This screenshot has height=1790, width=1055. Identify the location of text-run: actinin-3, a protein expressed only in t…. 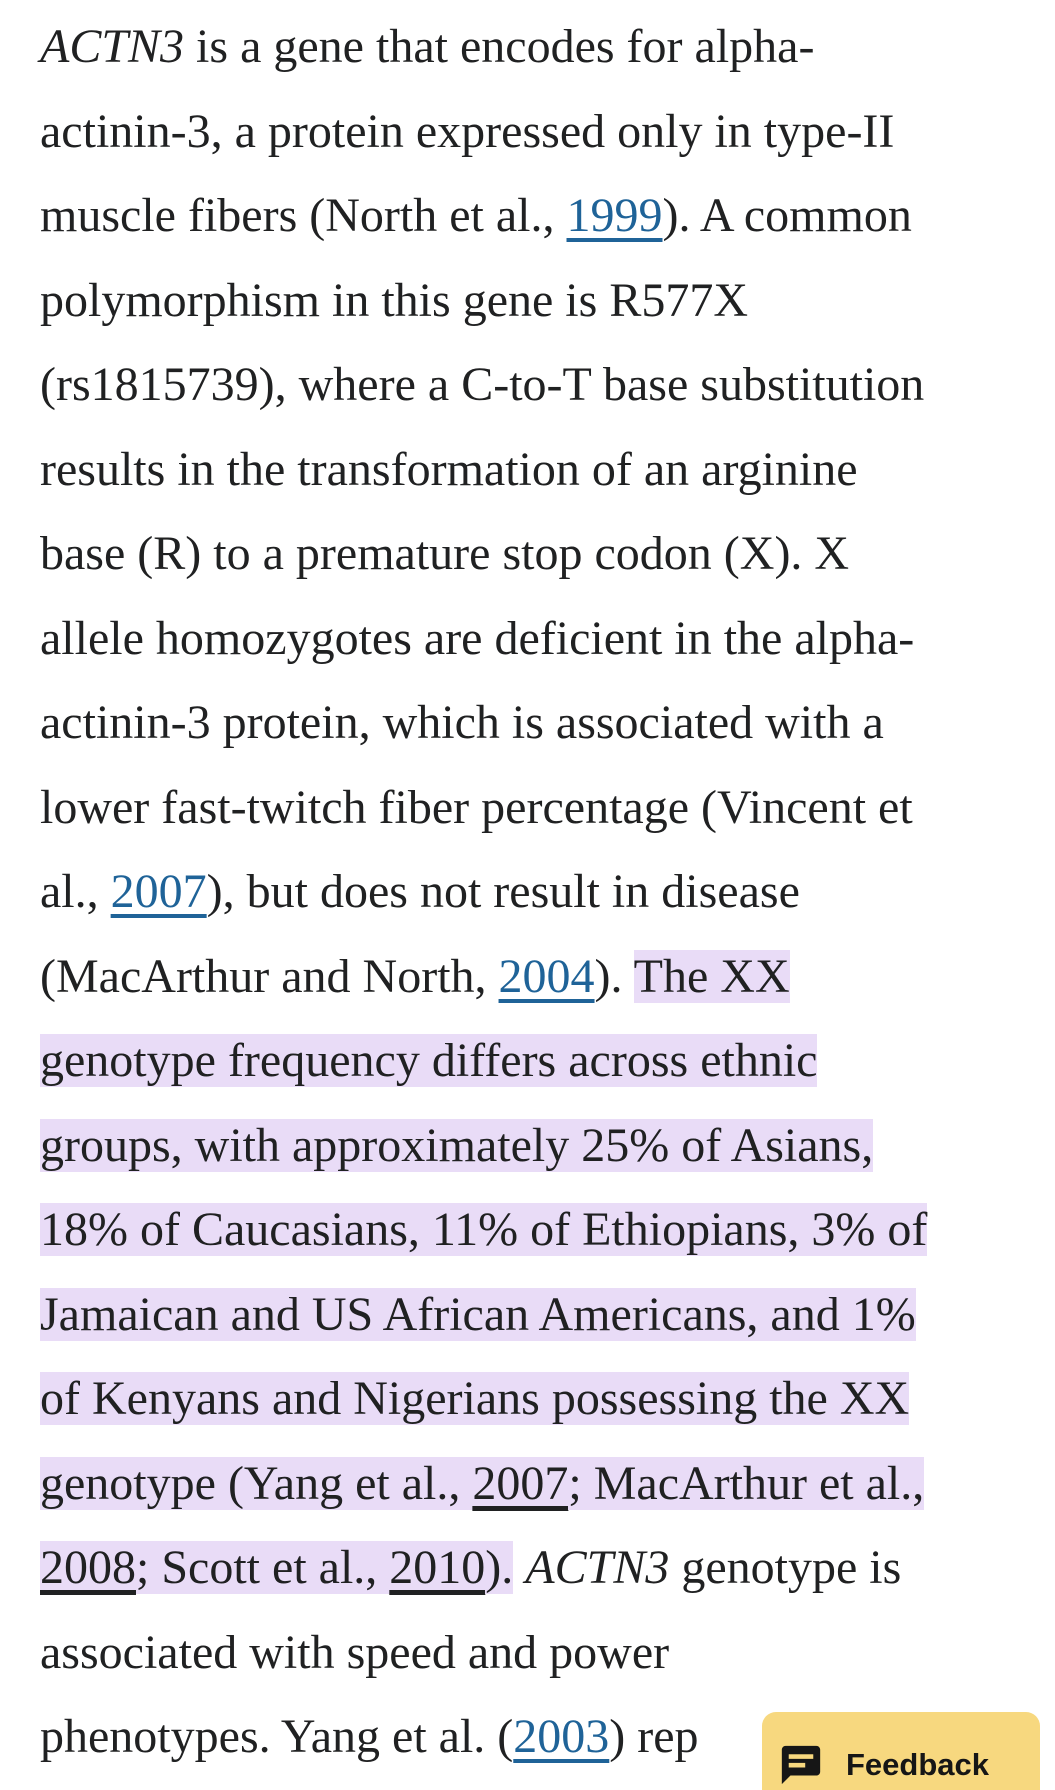
(467, 131).